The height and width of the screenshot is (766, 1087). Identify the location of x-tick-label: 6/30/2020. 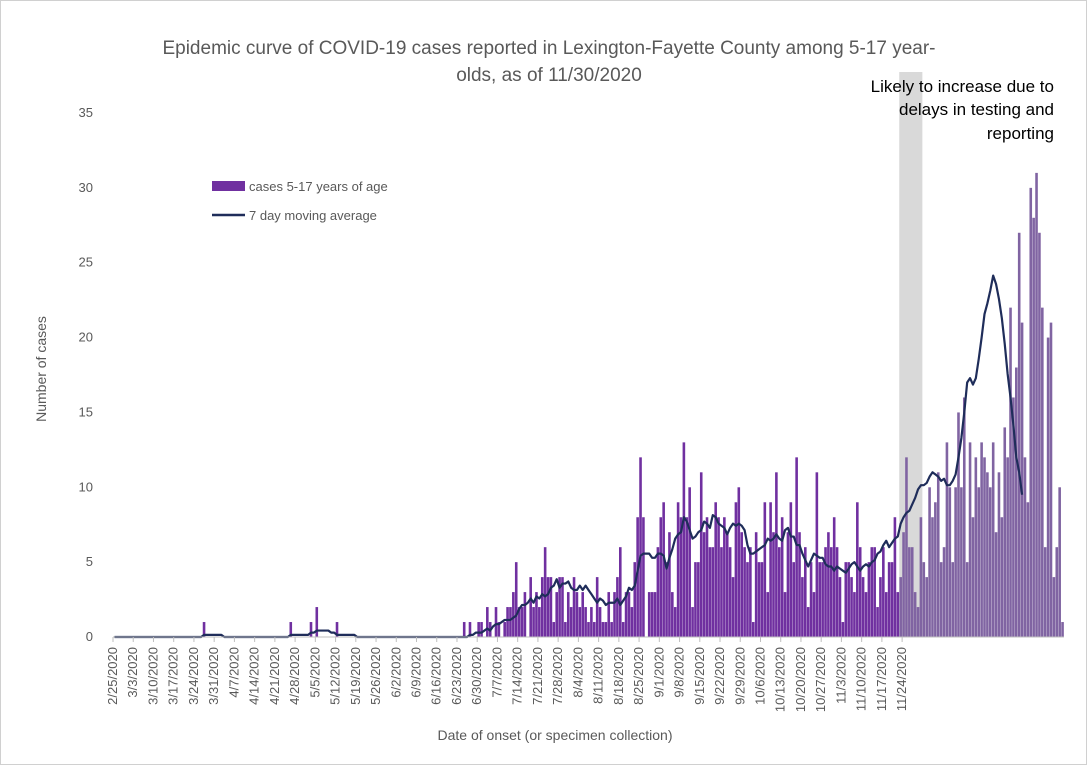
(476, 676).